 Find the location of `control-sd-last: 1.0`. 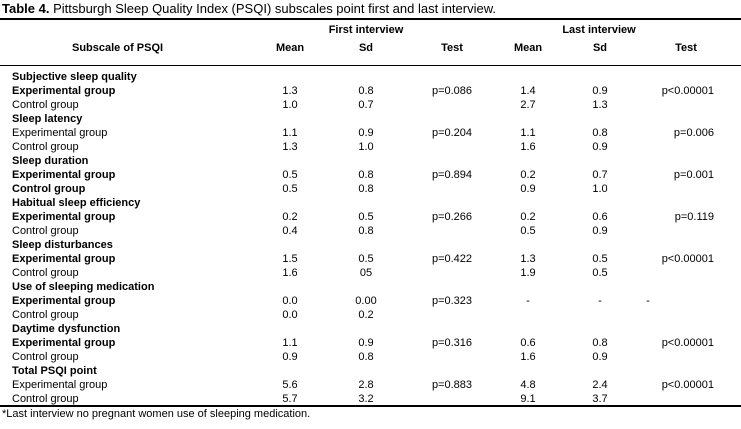

control-sd-last: 1.0 is located at coordinates (600, 189).